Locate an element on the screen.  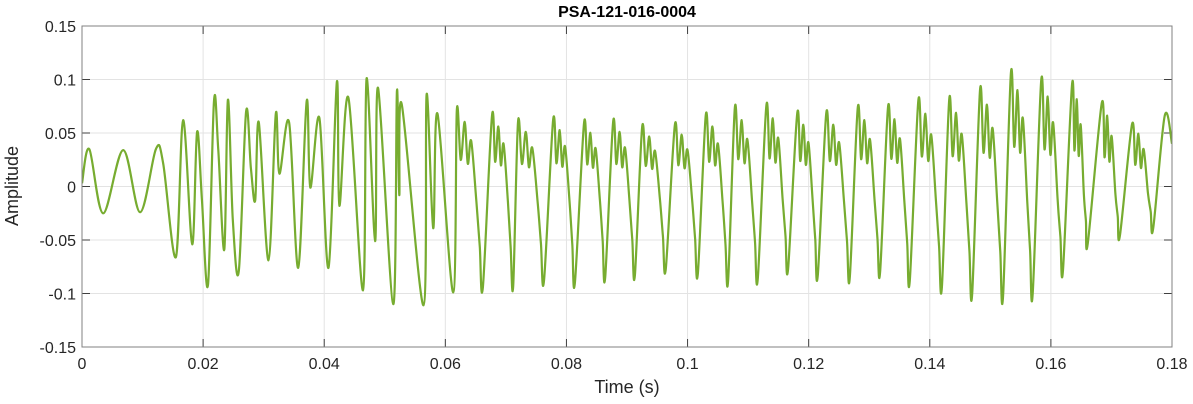
x-tick-label: 0.14 is located at coordinates (929, 364).